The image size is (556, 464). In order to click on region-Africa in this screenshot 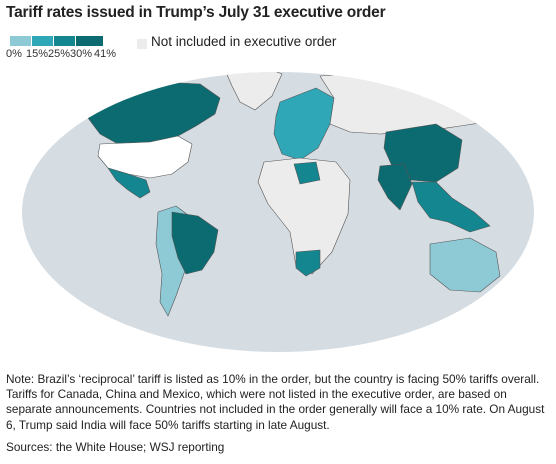, I will do `click(304, 216)`.